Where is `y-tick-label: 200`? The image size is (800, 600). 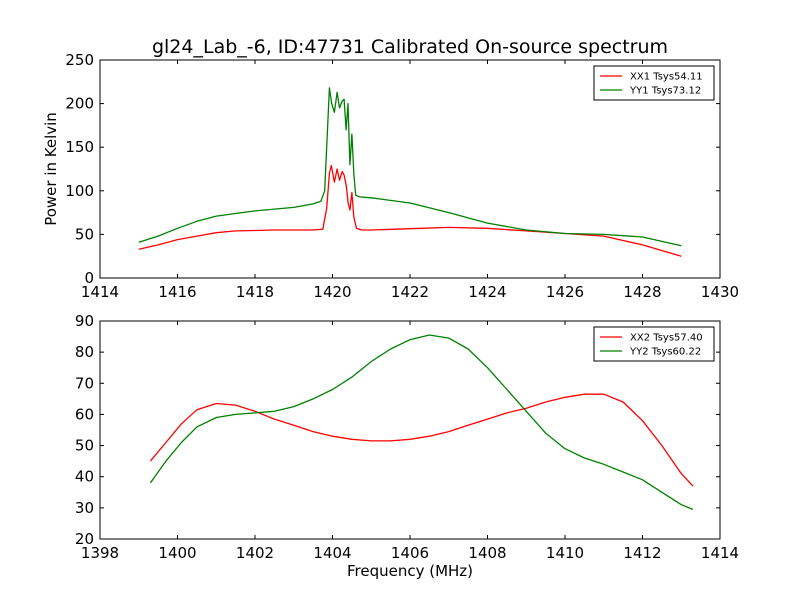
y-tick-label: 200 is located at coordinates (79, 104).